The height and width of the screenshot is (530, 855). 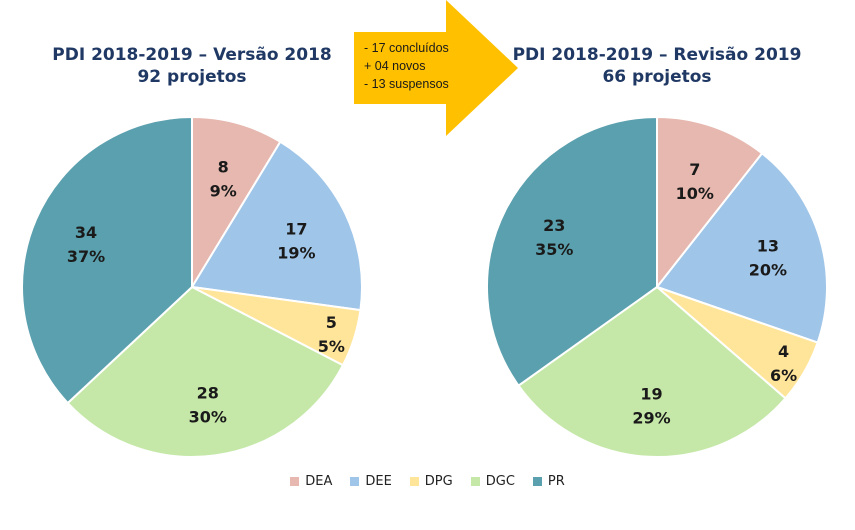 I want to click on data-label-value: 23, so click(x=554, y=225).